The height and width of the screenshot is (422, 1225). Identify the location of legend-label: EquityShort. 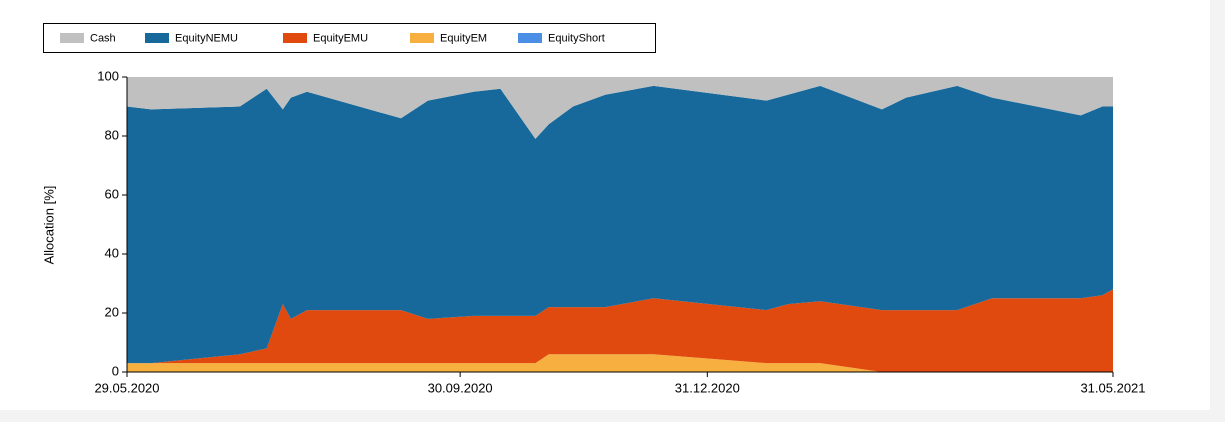
(576, 38).